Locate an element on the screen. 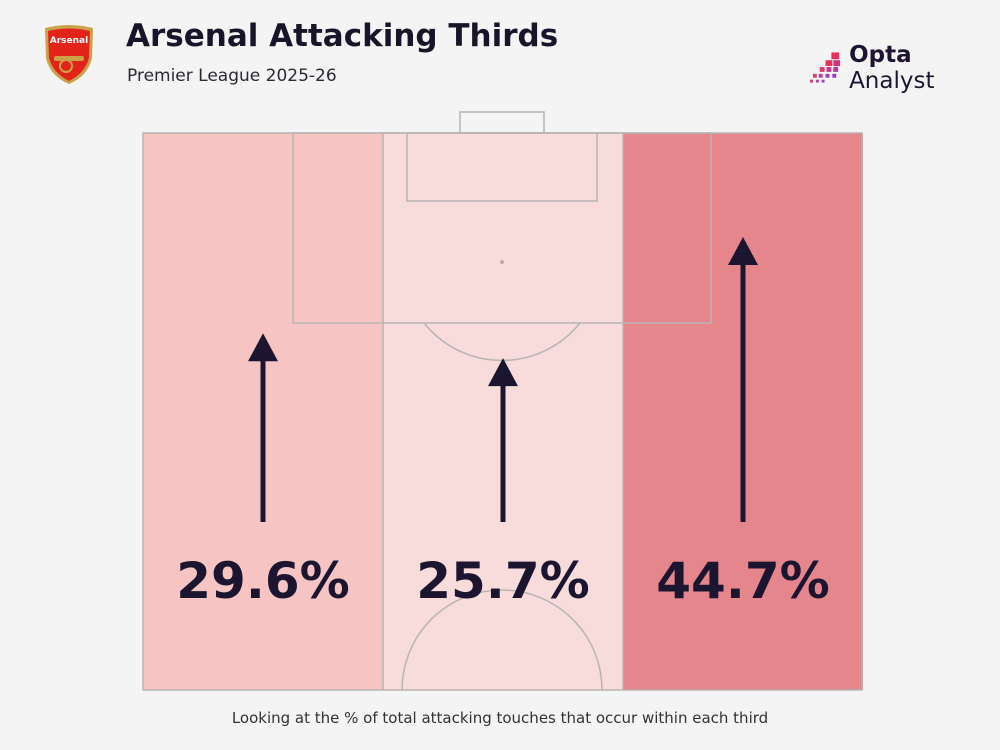  percent-label: 44.7% is located at coordinates (742, 581).